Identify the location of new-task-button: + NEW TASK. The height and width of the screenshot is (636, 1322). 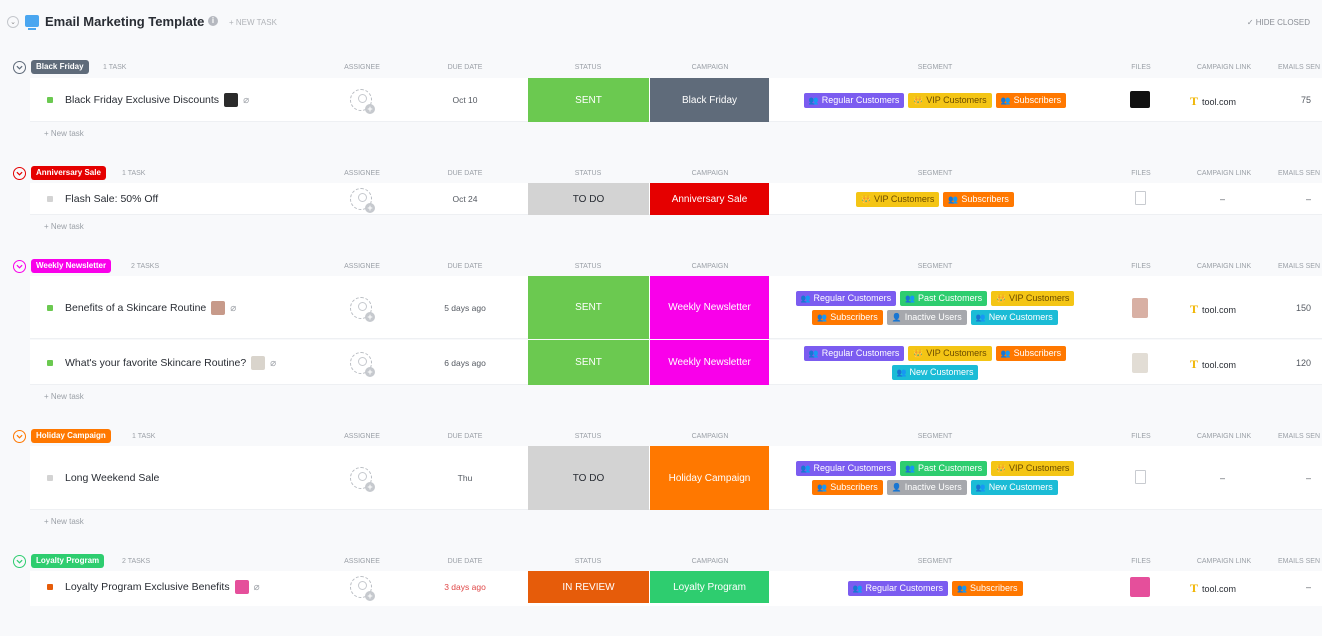
(253, 22).